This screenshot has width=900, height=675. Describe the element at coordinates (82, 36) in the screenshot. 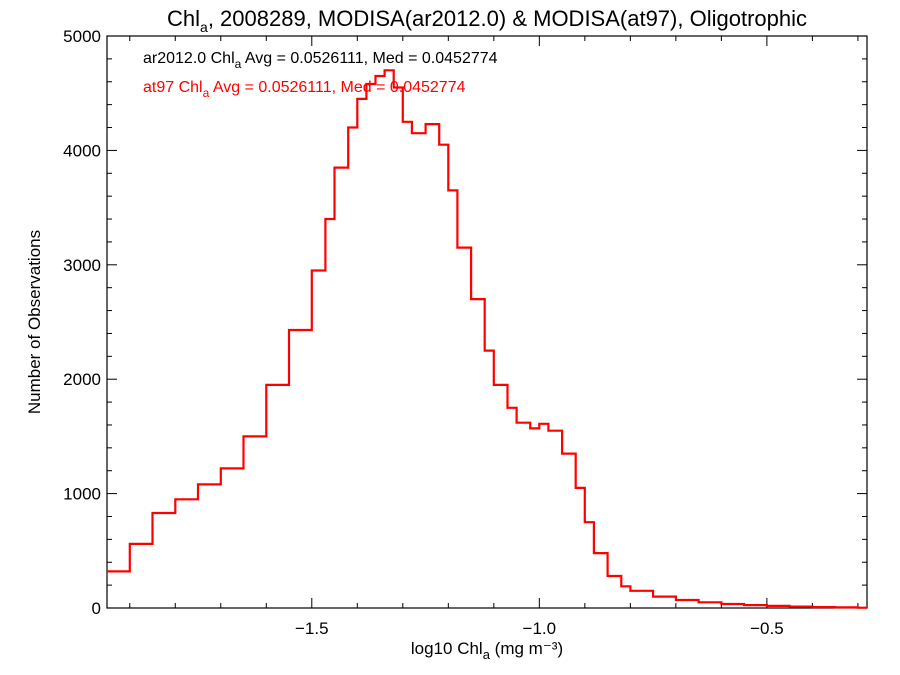

I see `y-tick-label: 5000` at that location.